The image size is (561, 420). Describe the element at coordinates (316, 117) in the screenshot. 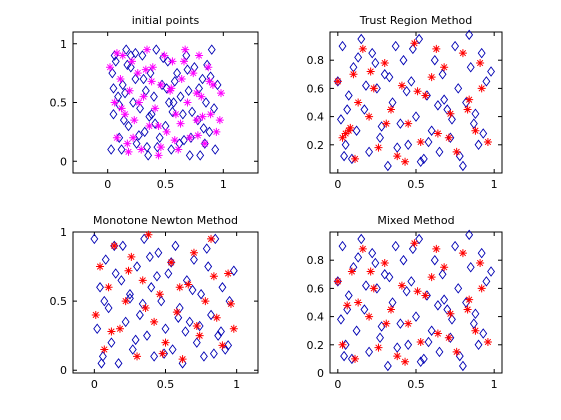

I see `y-tick-label: 0.4` at that location.